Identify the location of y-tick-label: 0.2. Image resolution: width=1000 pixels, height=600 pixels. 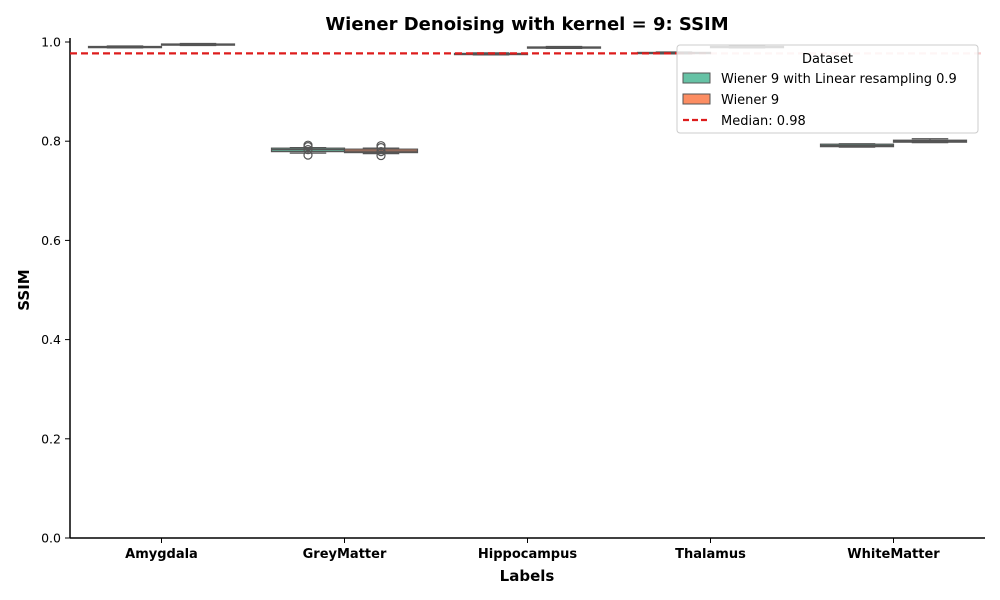
(51, 438).